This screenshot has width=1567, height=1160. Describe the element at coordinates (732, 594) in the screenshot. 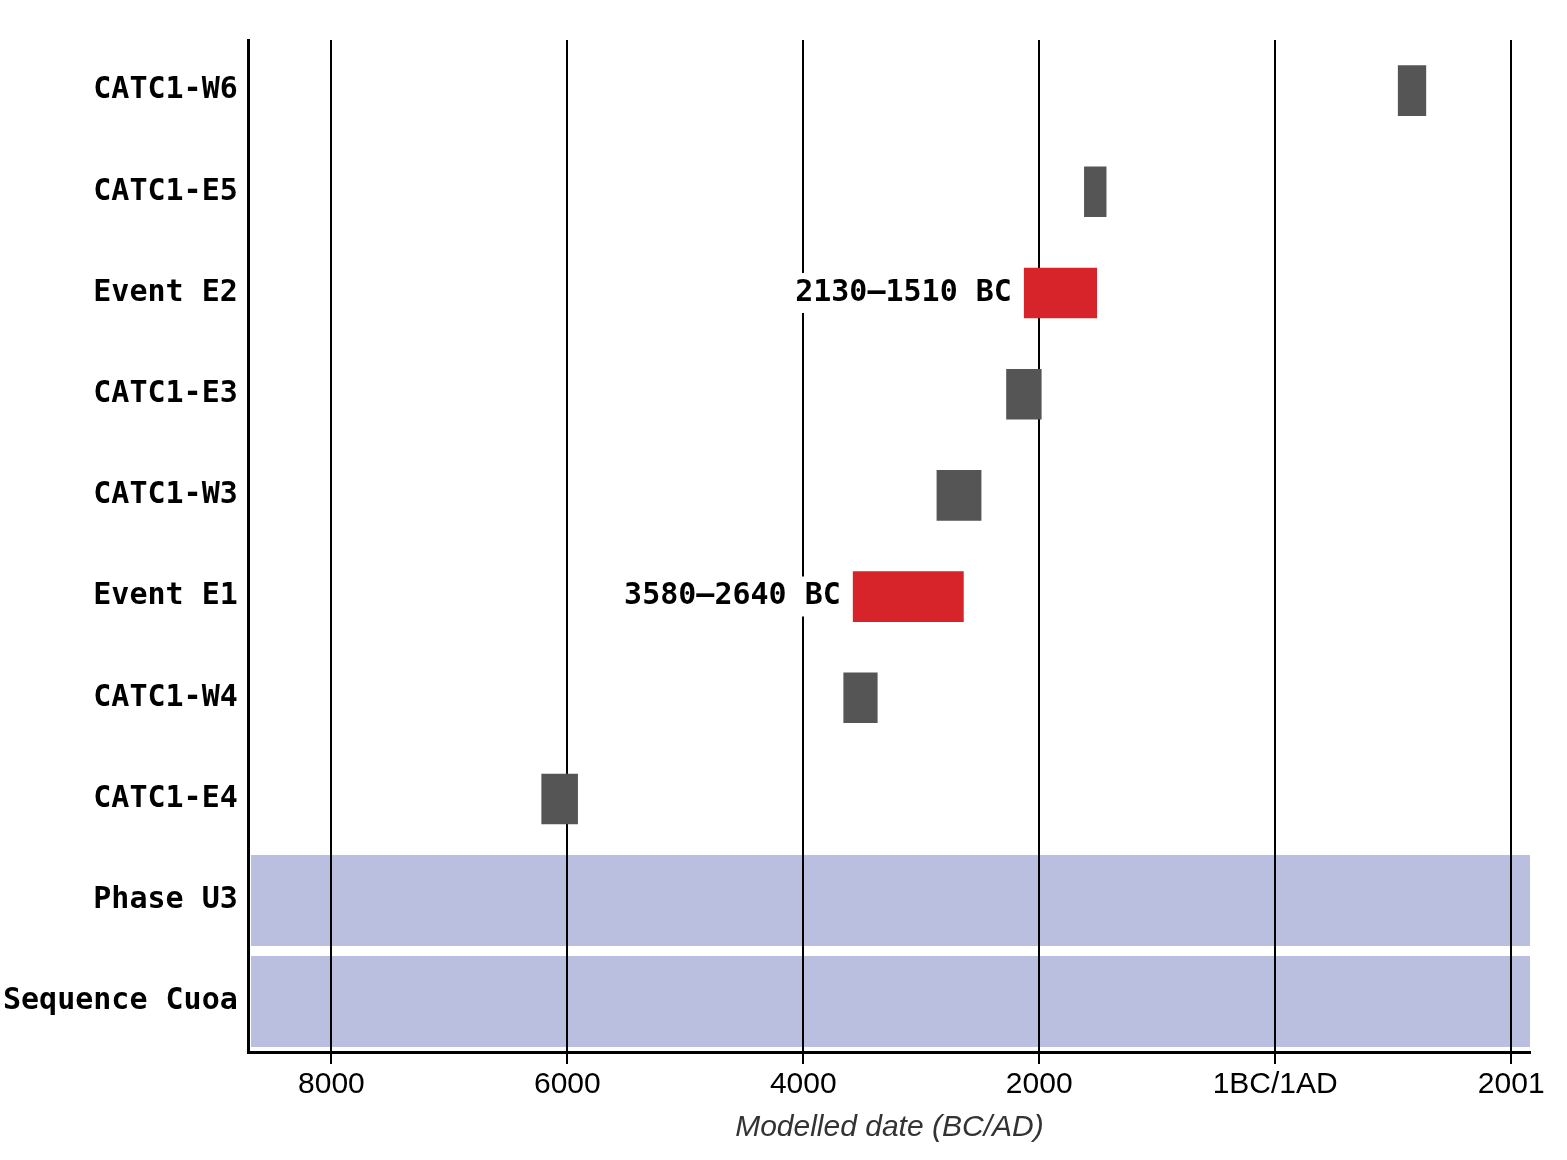

I see `annotation: 3580–2640 BC` at that location.